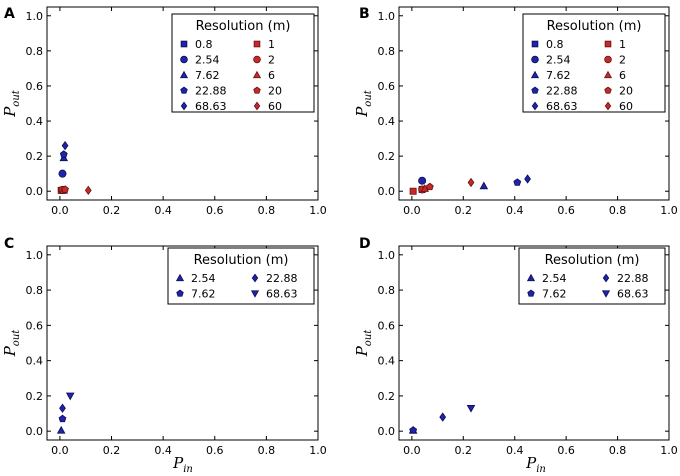 This screenshot has height=476, width=680. I want to click on x-axis-label: Pin, so click(182, 464).